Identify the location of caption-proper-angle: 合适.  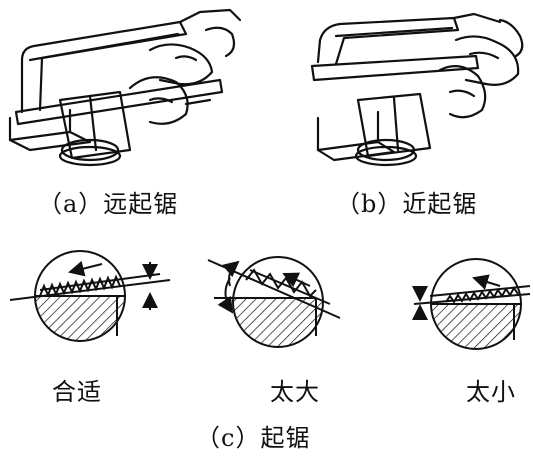
(77, 392).